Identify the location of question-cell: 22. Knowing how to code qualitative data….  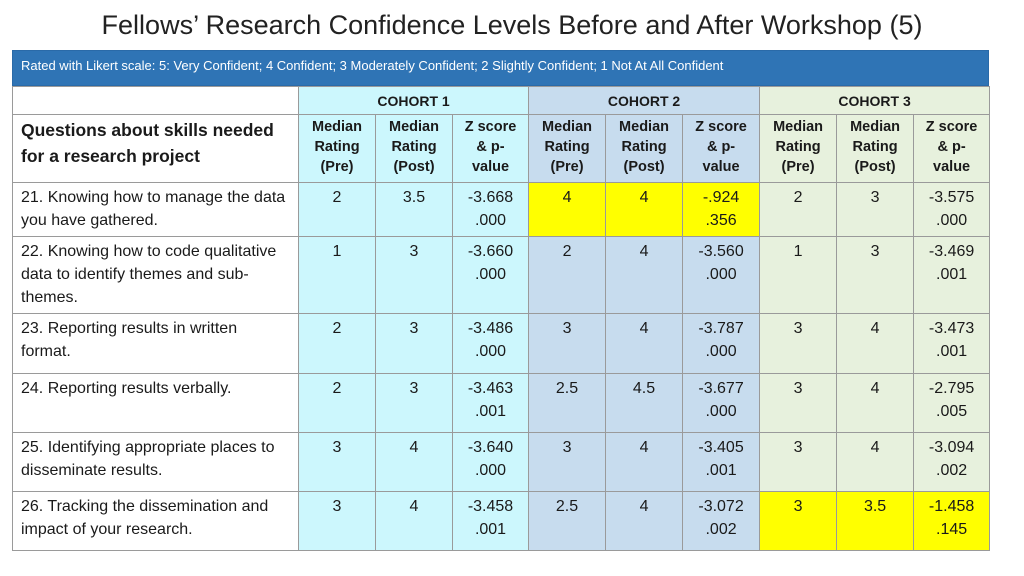
(155, 275).